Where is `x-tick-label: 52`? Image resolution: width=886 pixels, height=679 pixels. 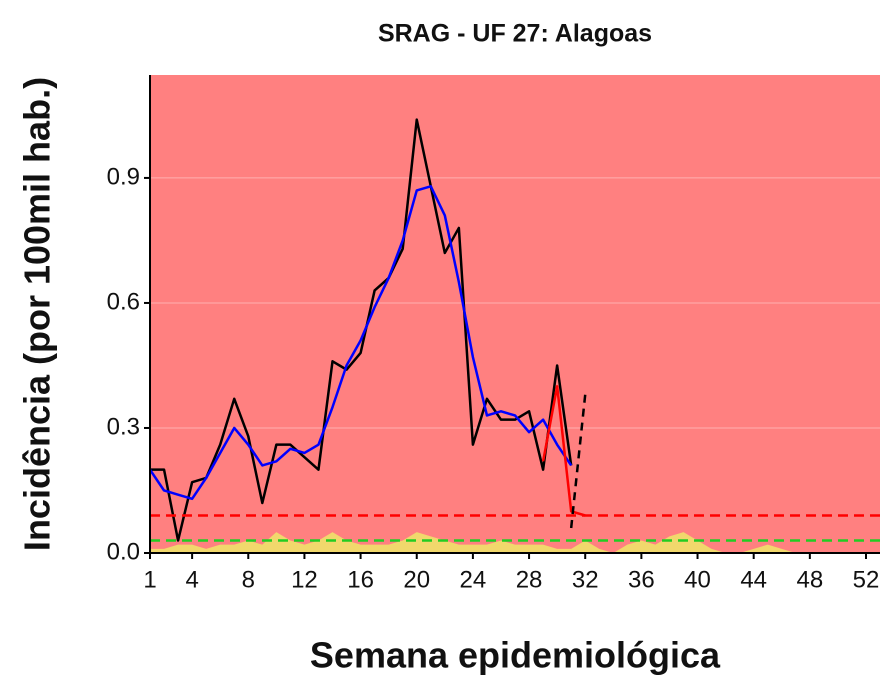
x-tick-label: 52 is located at coordinates (866, 579).